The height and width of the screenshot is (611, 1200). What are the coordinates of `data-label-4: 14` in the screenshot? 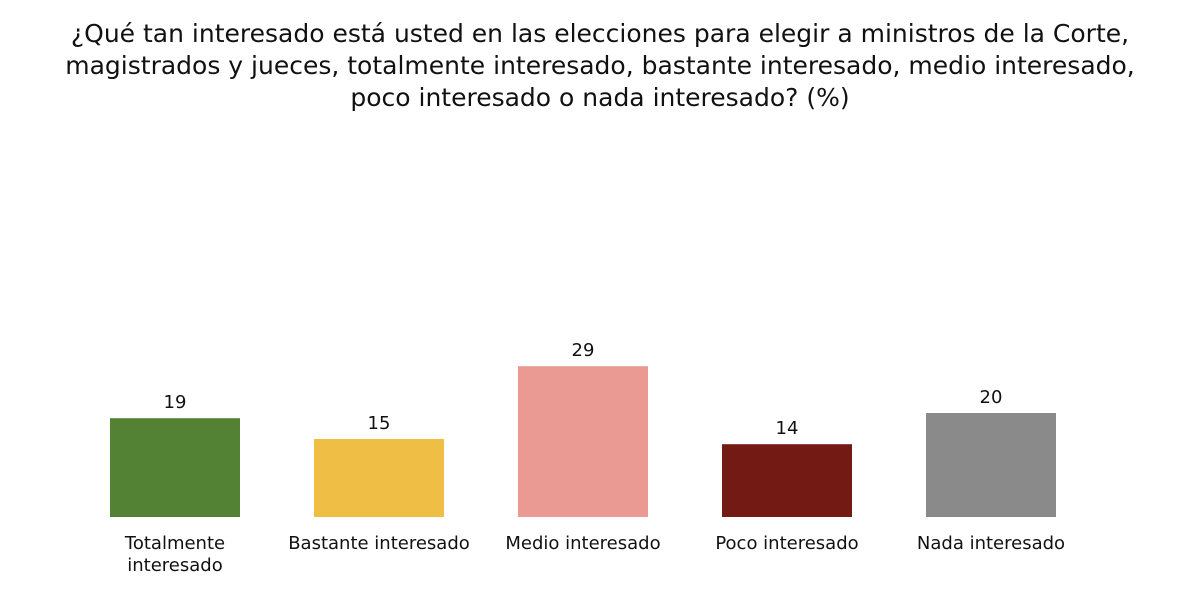 It's located at (787, 428).